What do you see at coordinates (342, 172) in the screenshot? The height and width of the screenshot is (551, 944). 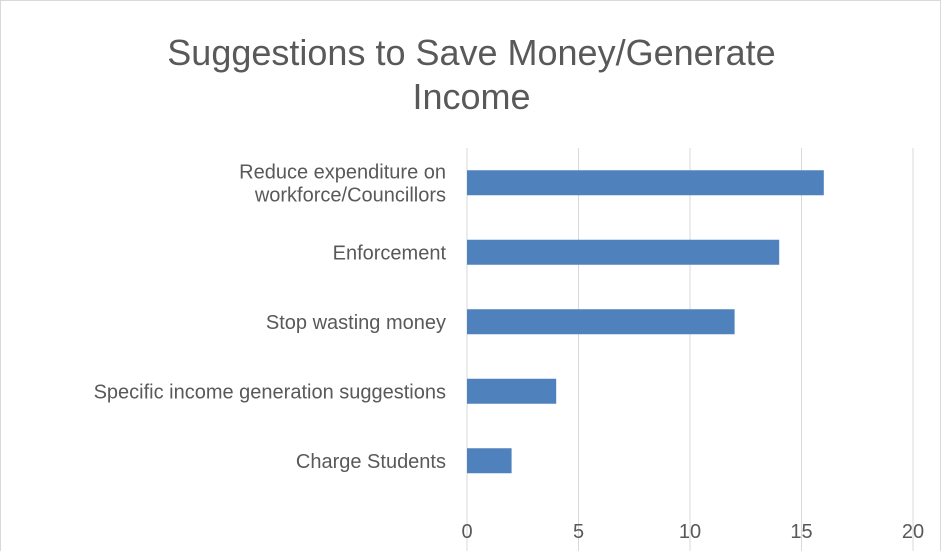 I see `category-label: Reduce expenditure on` at bounding box center [342, 172].